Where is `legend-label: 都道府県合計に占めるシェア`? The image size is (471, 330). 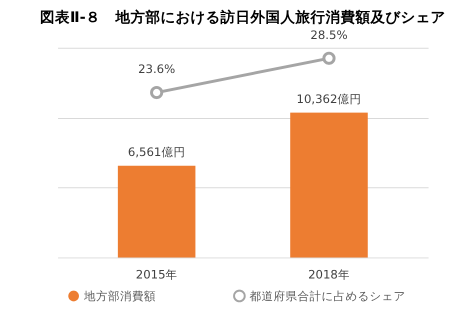 legend-label: 都道府県合計に占めるシェア is located at coordinates (328, 295).